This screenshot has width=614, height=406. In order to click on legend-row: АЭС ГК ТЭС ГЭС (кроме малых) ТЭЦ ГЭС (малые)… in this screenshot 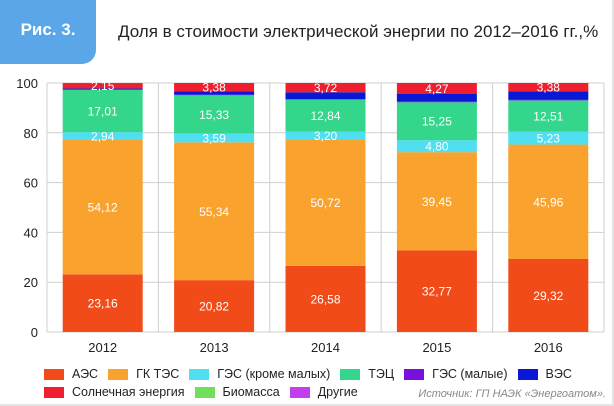, I will do `click(313, 374)`.